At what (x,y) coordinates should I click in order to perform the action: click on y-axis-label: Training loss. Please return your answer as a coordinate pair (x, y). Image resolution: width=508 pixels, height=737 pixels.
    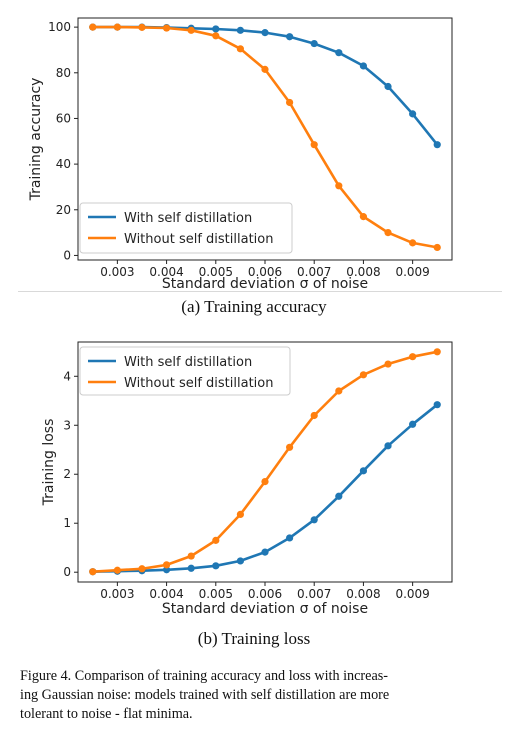
    Looking at the image, I should click on (49, 463).